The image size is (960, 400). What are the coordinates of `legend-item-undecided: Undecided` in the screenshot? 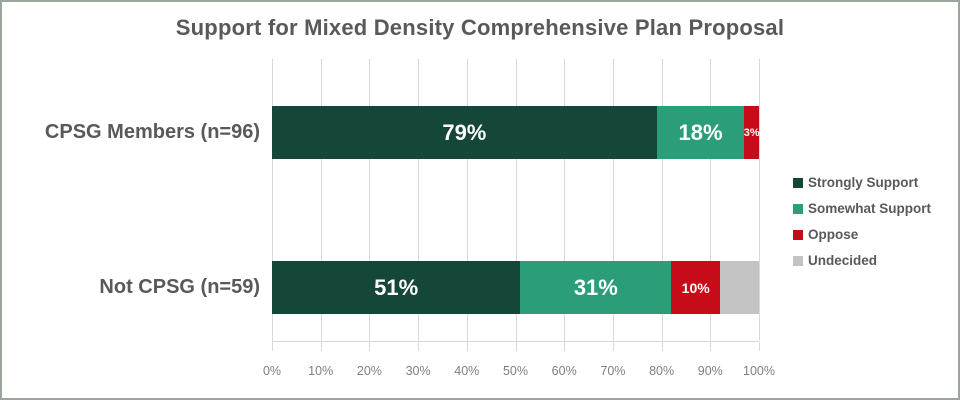 It's located at (862, 260).